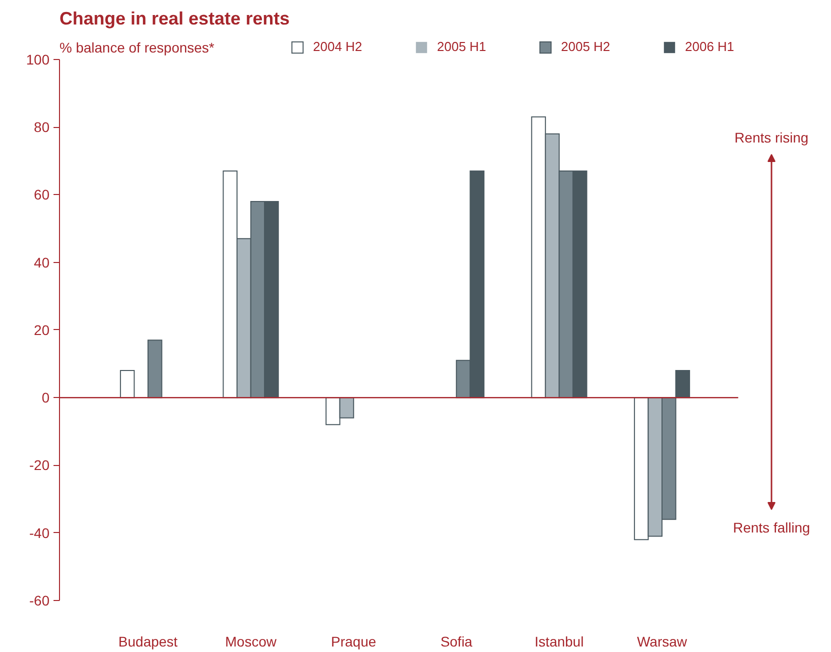 This screenshot has height=652, width=831. What do you see at coordinates (662, 642) in the screenshot?
I see `x-tick-label: Warsaw` at bounding box center [662, 642].